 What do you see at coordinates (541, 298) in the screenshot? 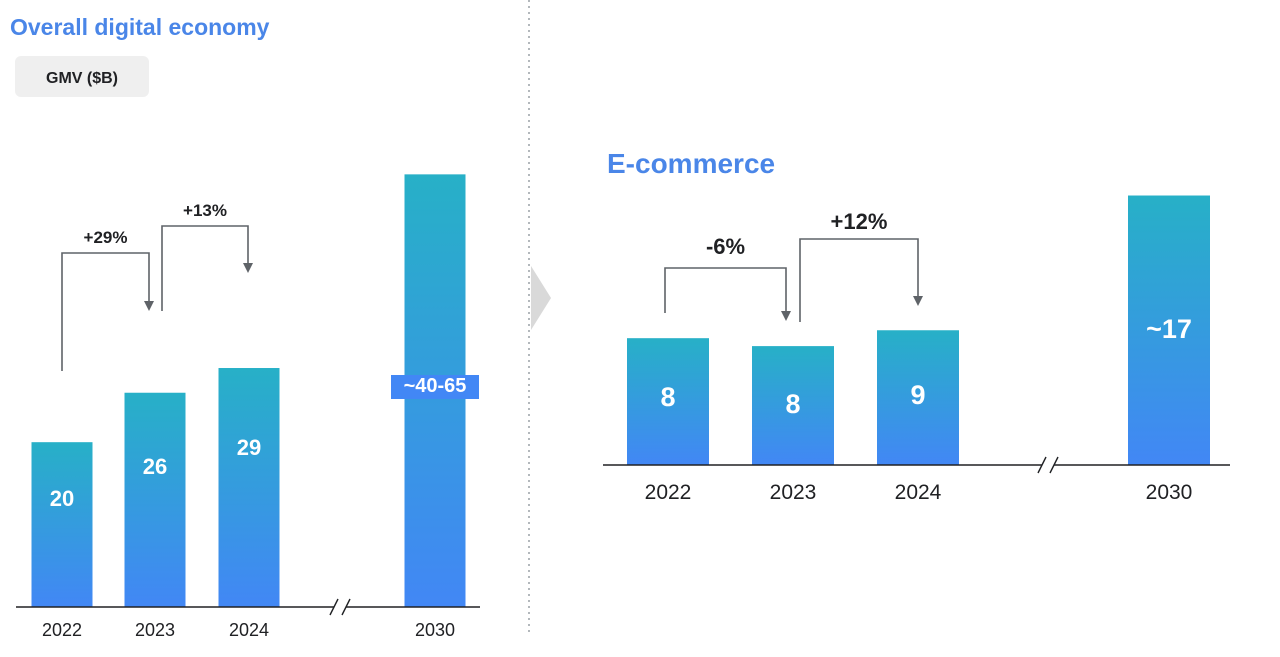
I see `chevron-right-icon` at bounding box center [541, 298].